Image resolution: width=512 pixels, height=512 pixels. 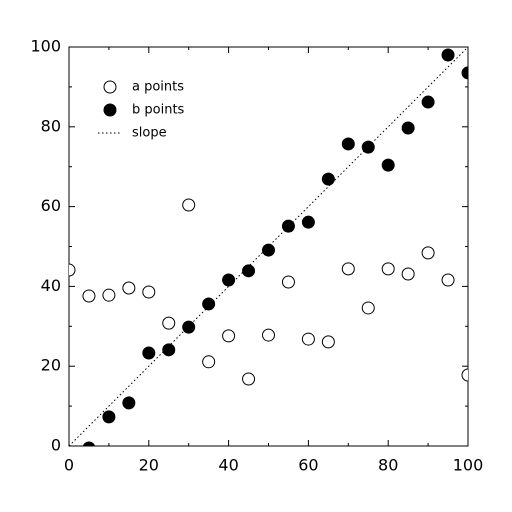 What do you see at coordinates (149, 465) in the screenshot?
I see `x-tick-label: 20` at bounding box center [149, 465].